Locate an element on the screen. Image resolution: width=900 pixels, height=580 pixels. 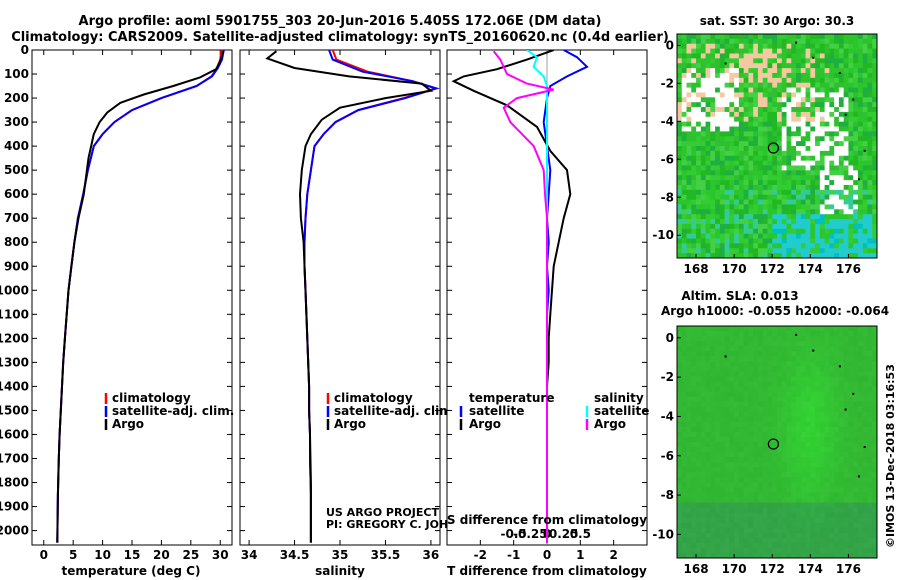
map-y-tick-label: -8 is located at coordinates (667, 495).